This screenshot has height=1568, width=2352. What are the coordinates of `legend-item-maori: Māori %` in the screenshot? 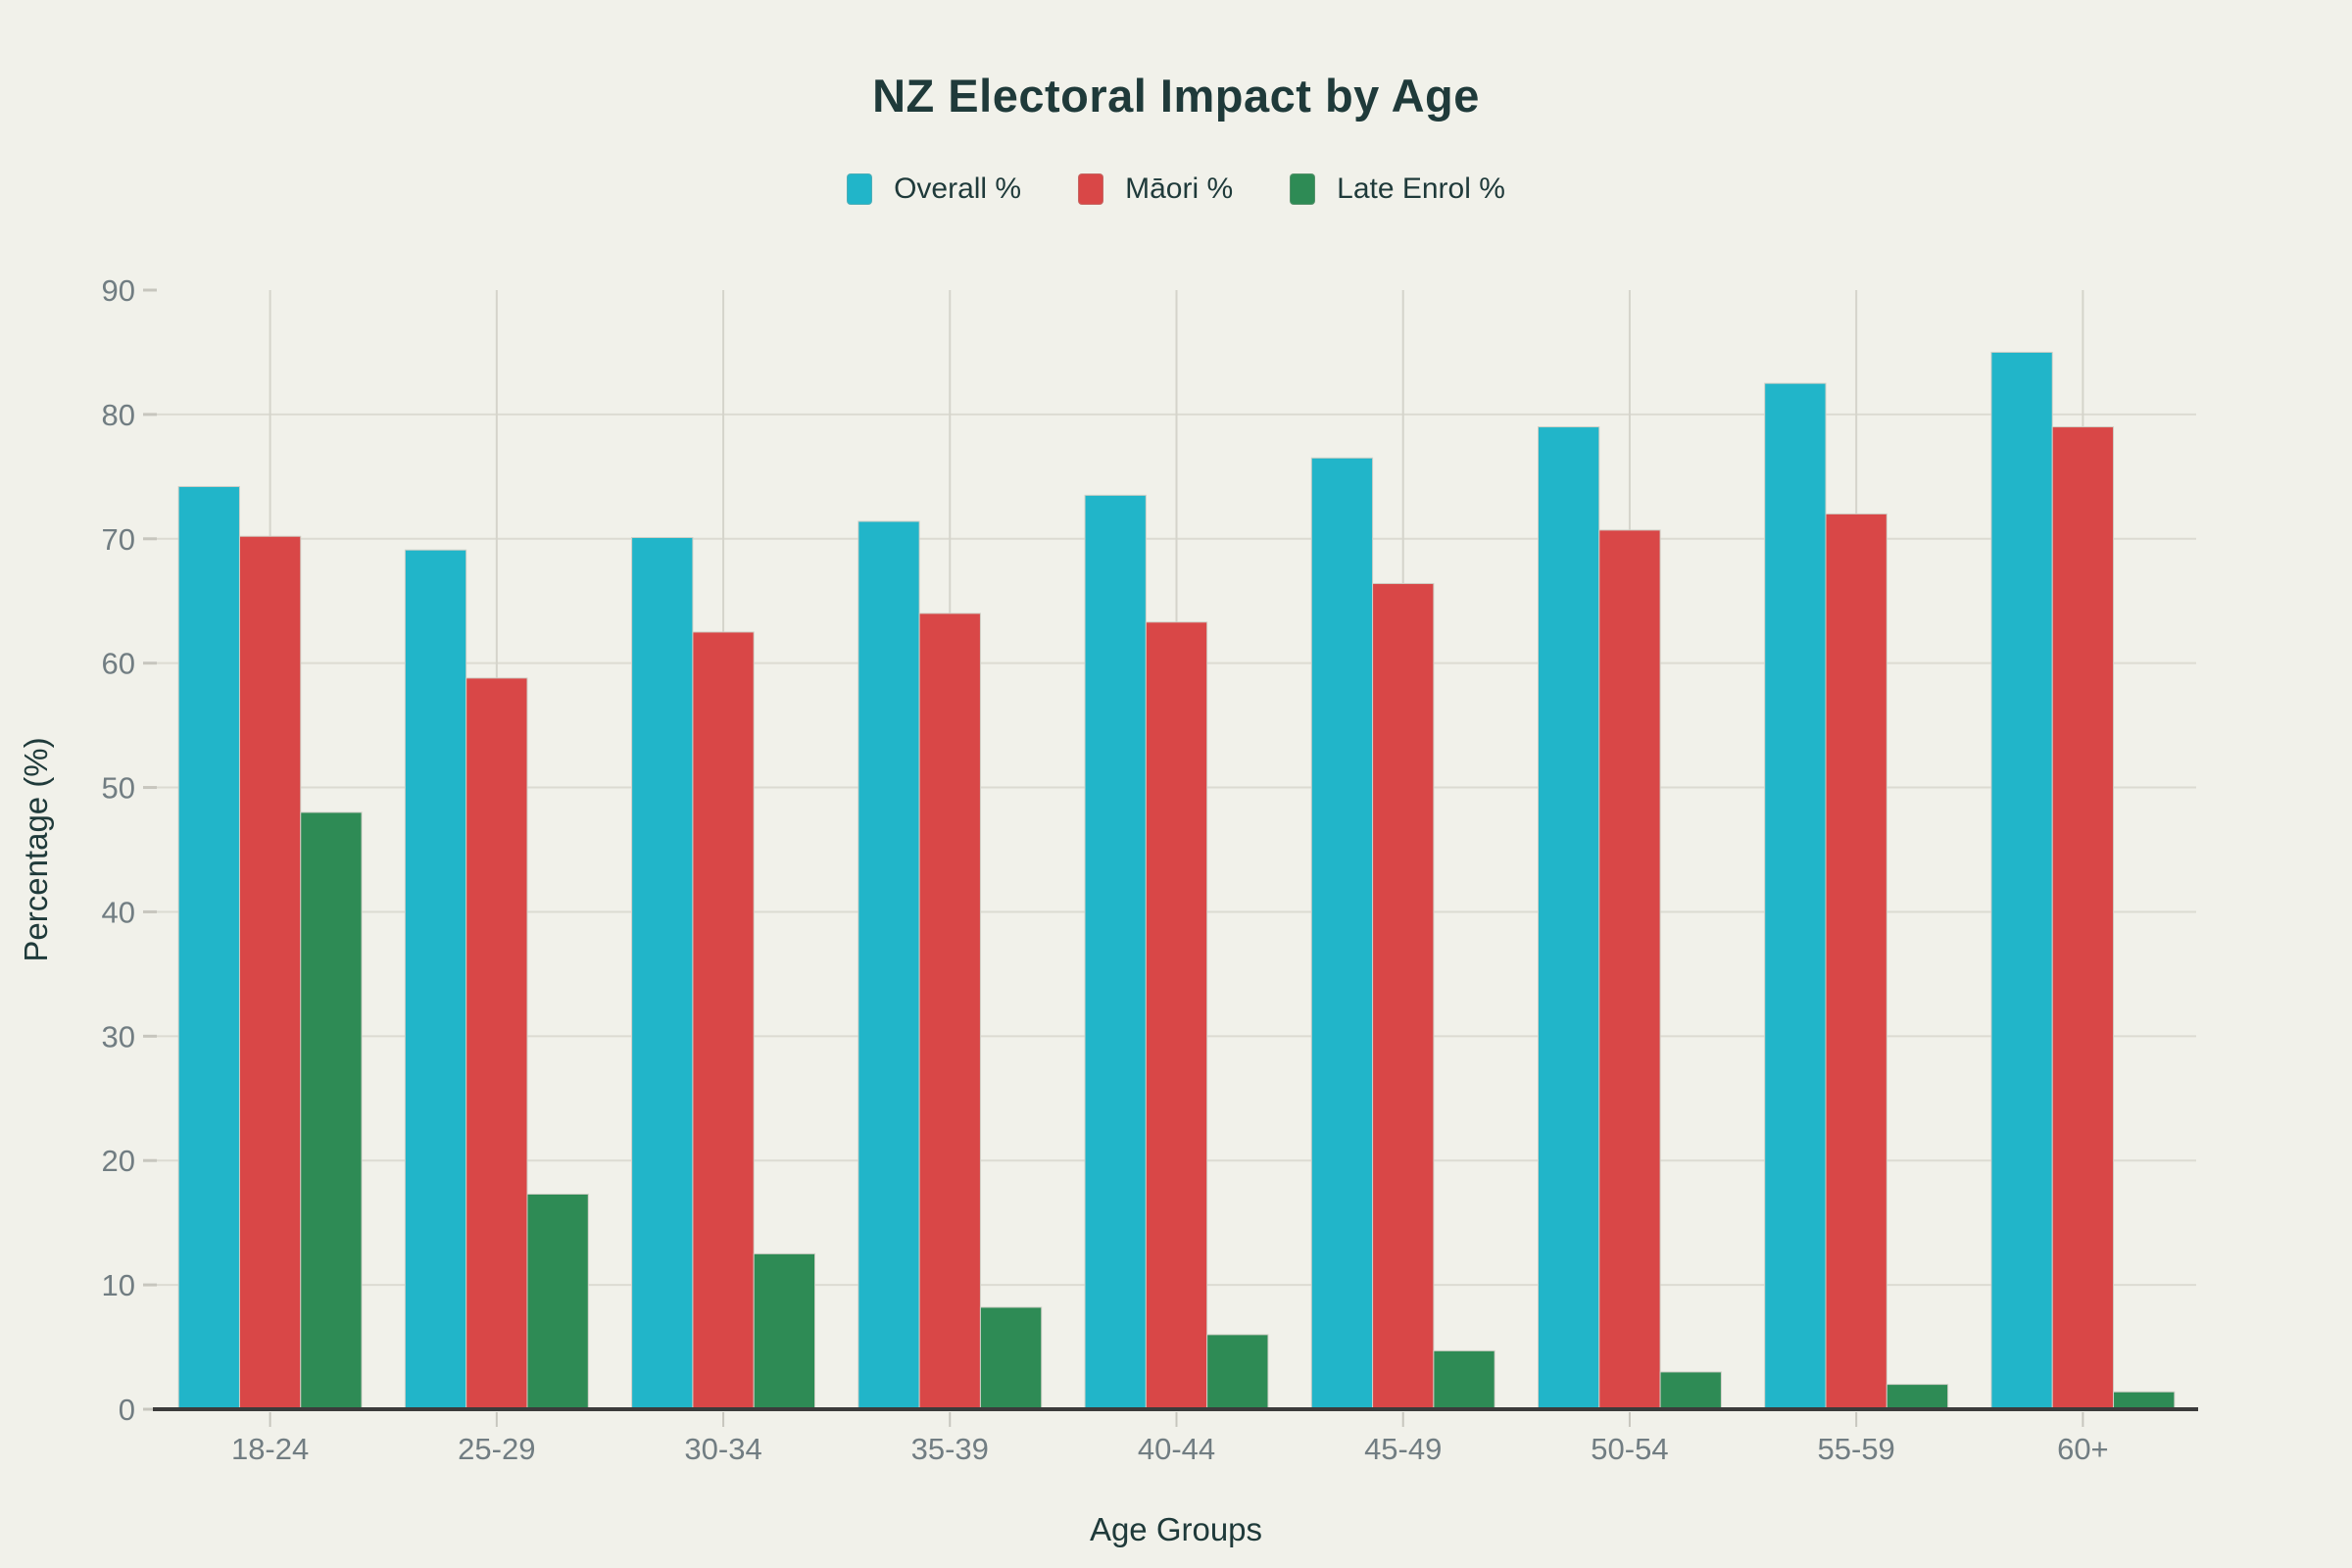 It's located at (1155, 189).